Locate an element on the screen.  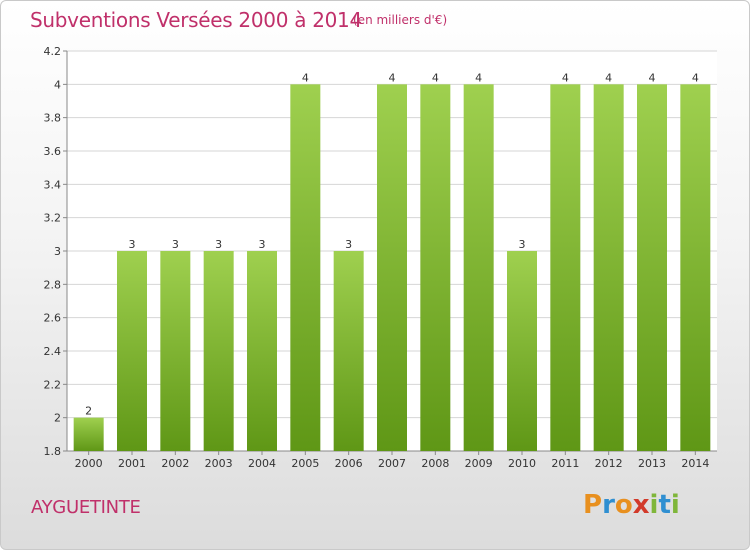
logo-letter: t is located at coordinates (664, 505).